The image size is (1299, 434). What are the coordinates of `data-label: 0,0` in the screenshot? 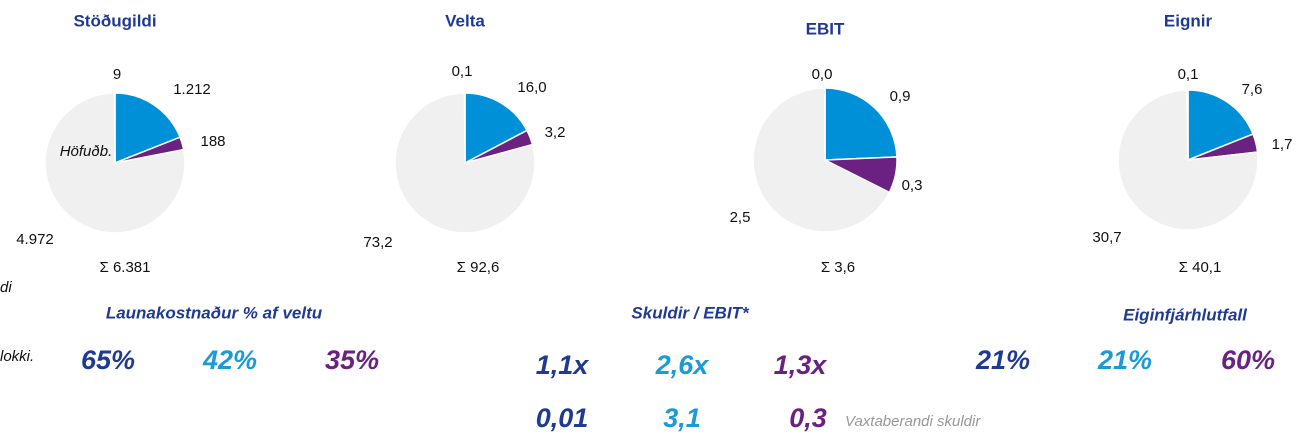 It's located at (822, 74).